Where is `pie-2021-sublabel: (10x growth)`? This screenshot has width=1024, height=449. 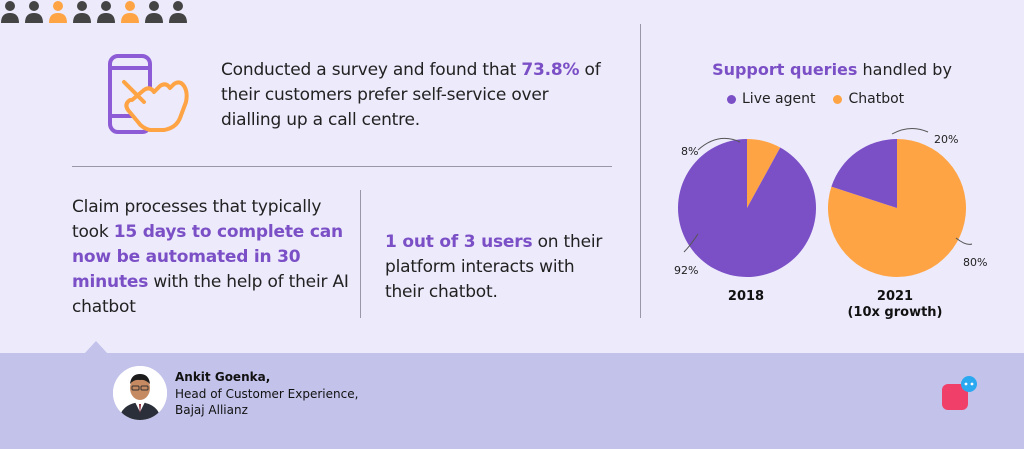
pie-2021-sublabel: (10x growth) is located at coordinates (895, 312).